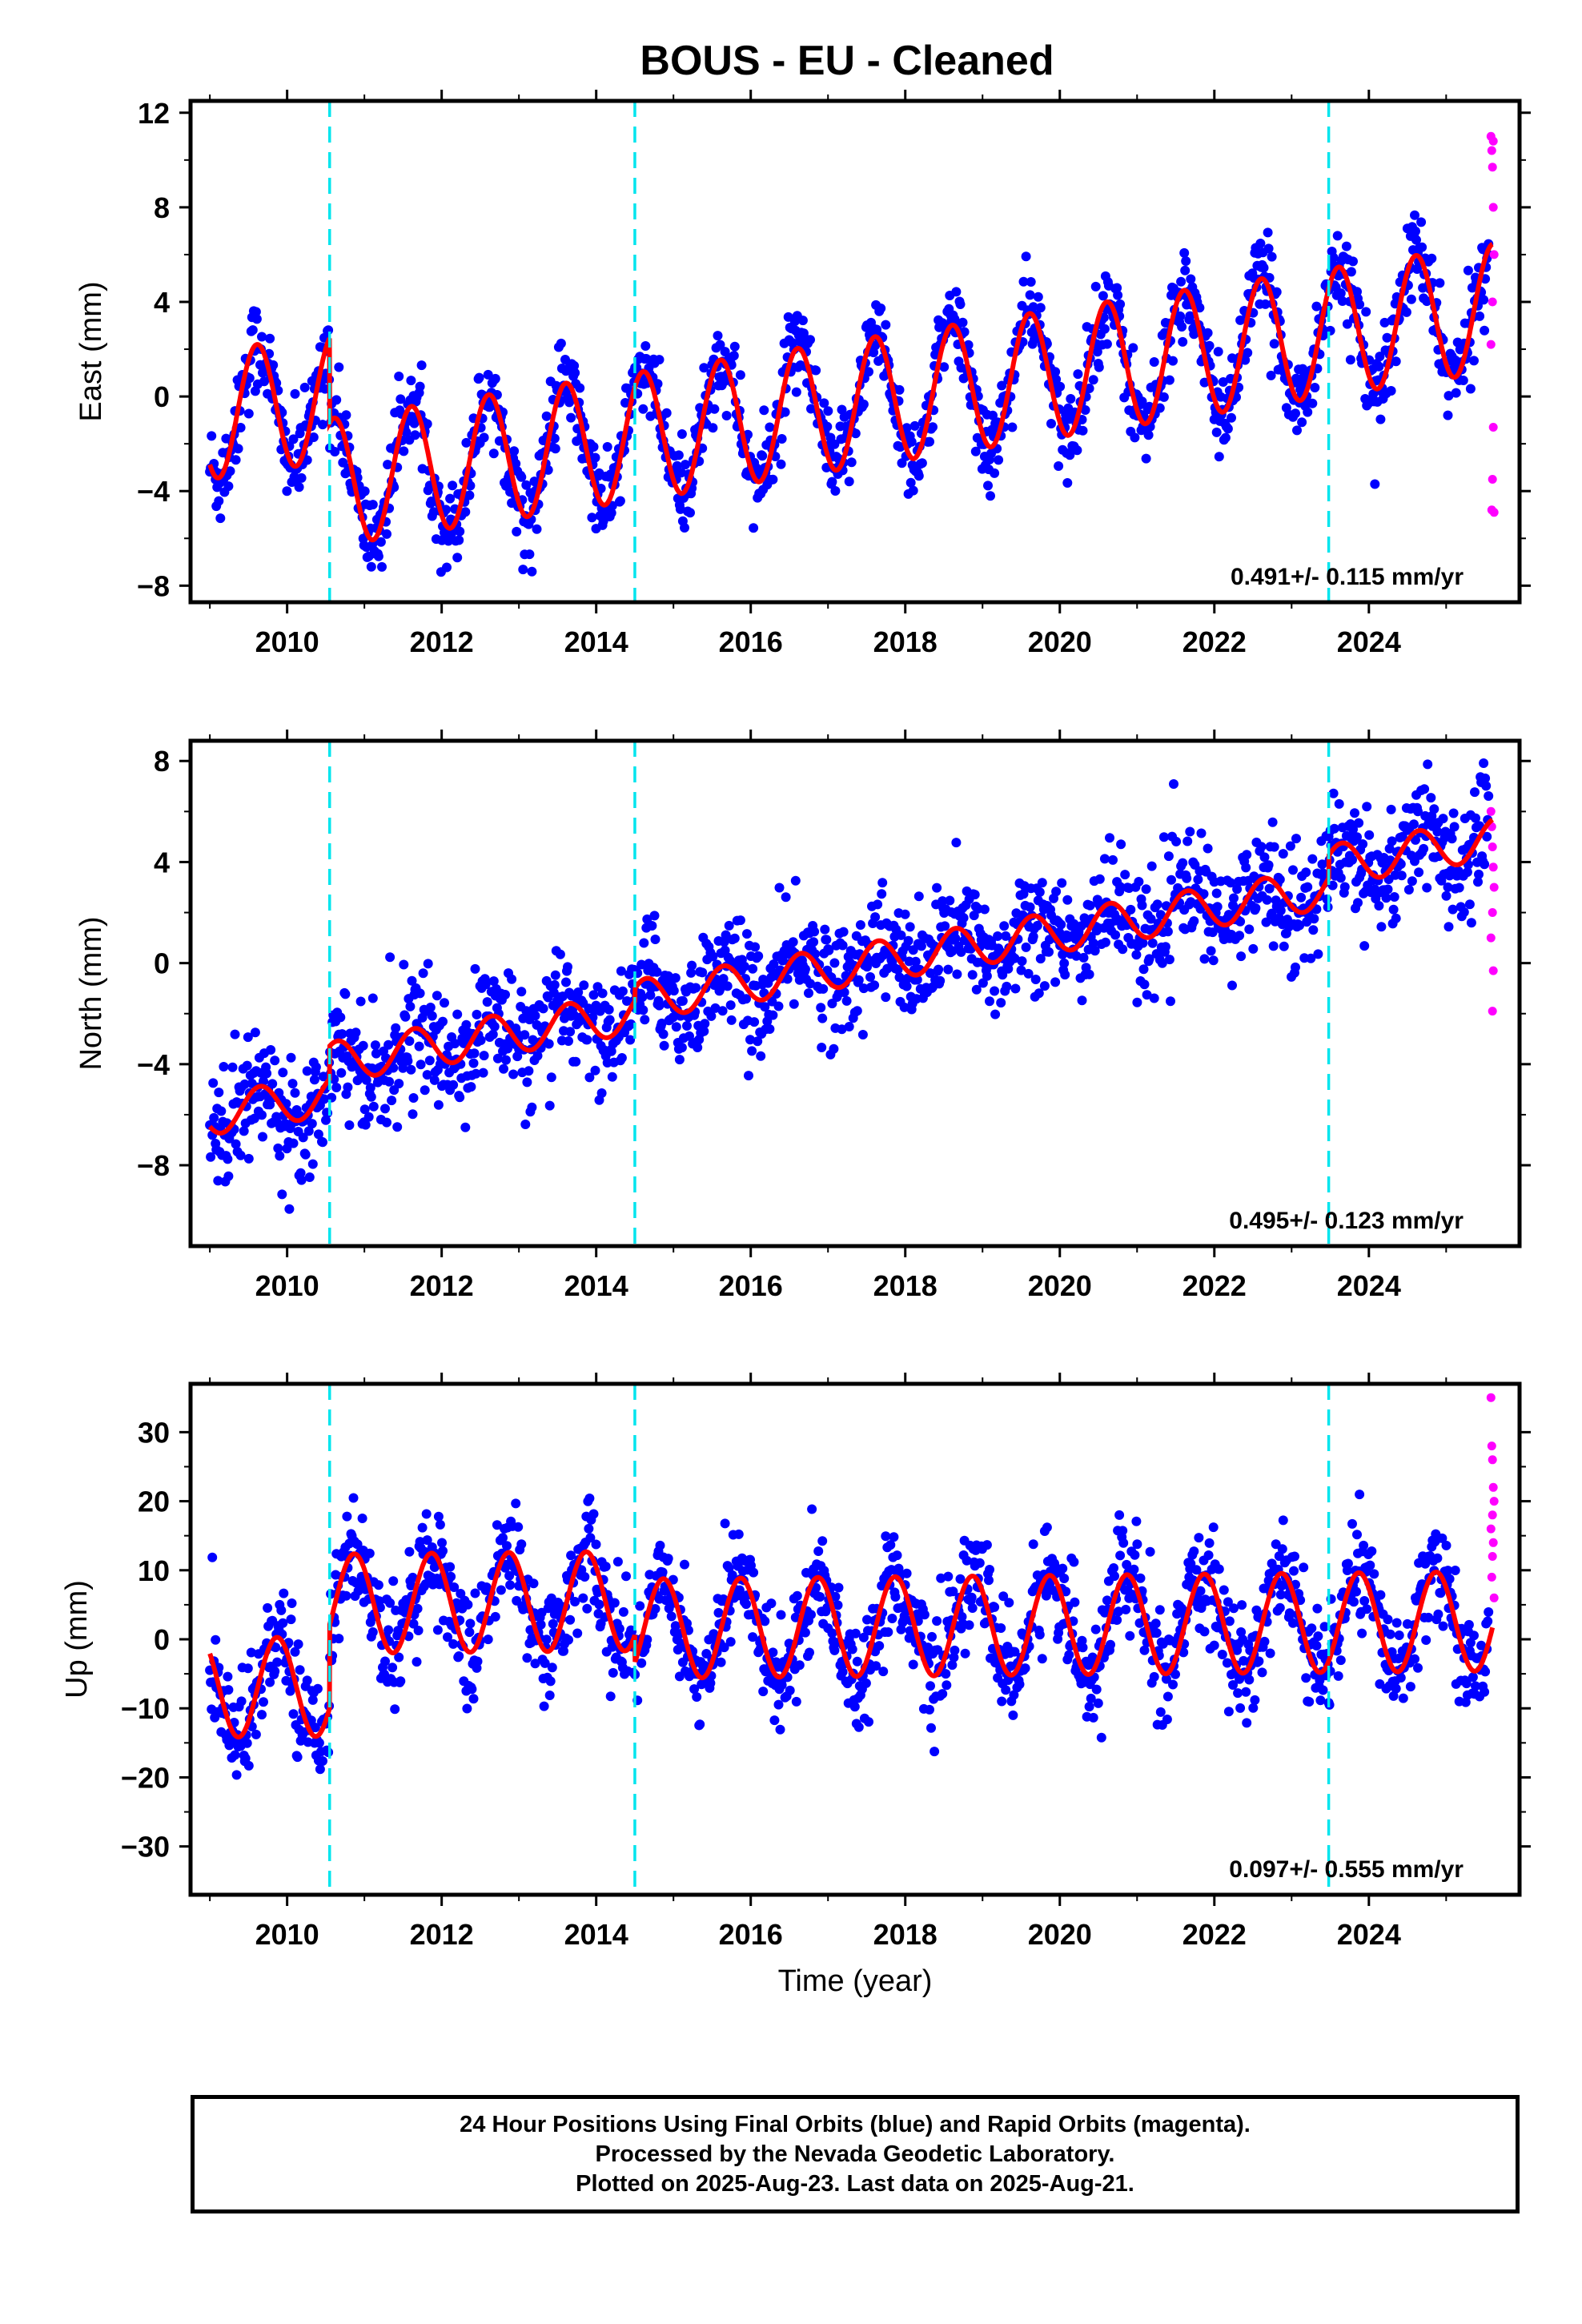  I want to click on x-tick-label: 2014, so click(596, 1285).